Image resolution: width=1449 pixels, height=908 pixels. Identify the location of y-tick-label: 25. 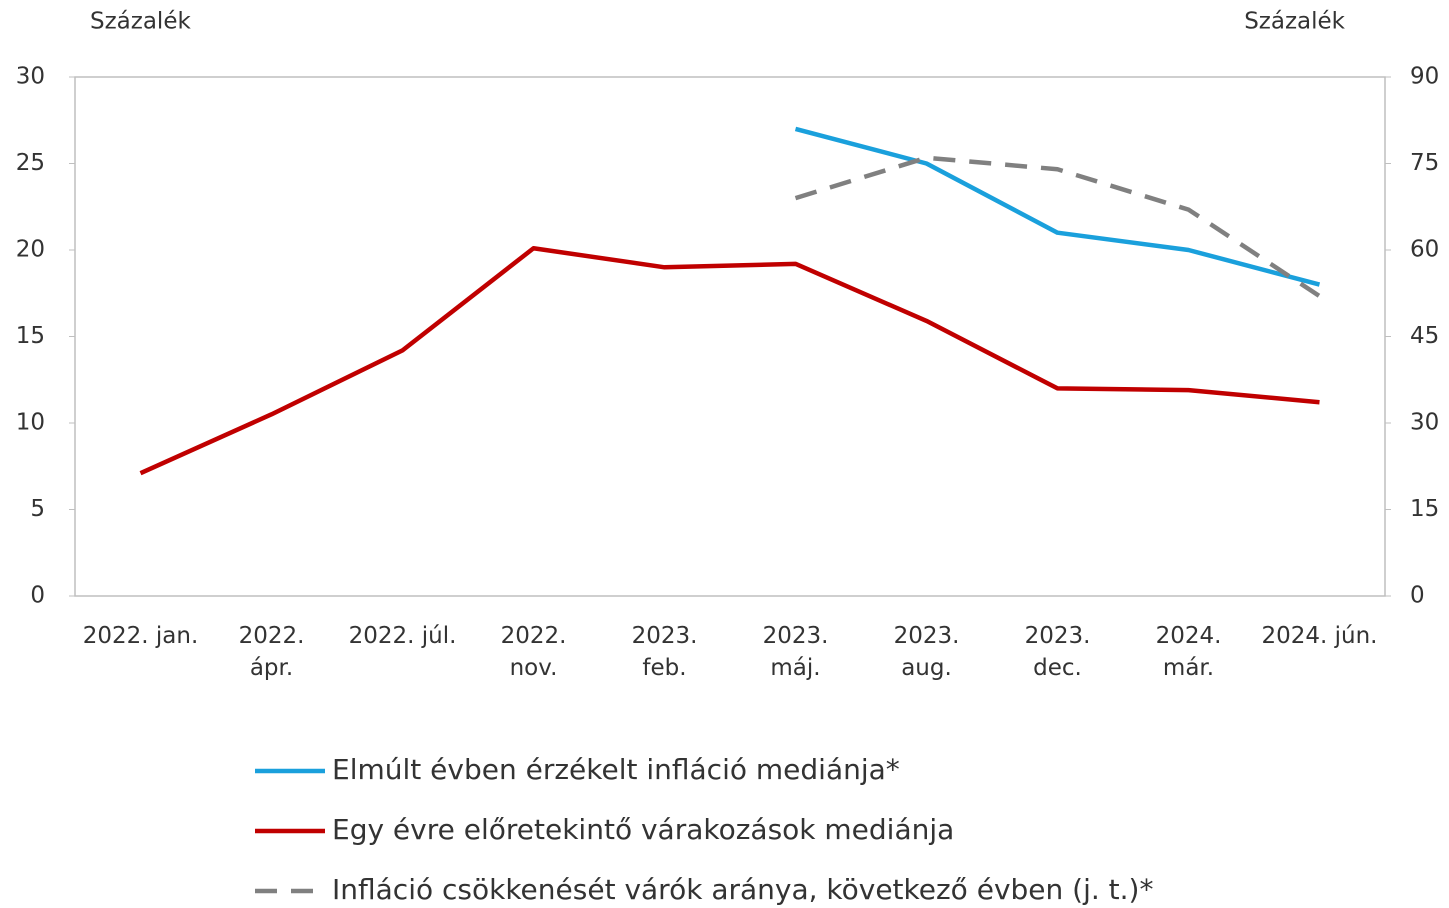
(30, 163).